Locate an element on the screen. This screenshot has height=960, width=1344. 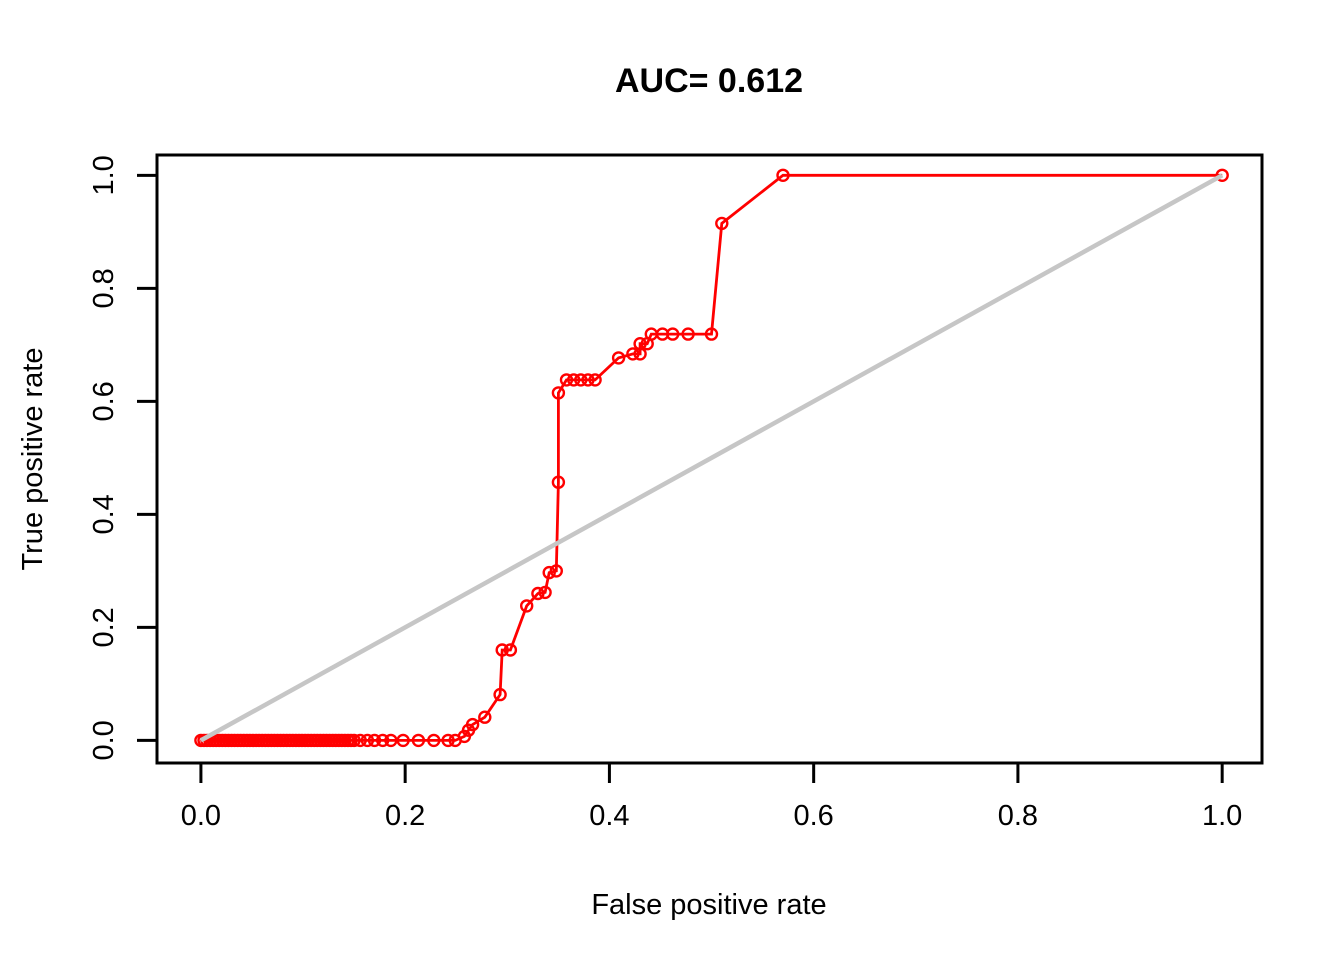
chart-title: AUC= 0.612 is located at coordinates (709, 81).